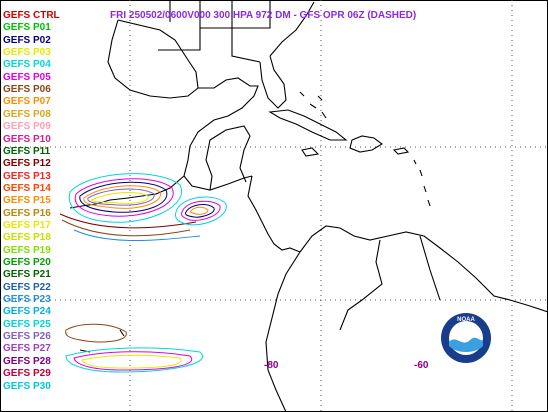 The image size is (548, 412). What do you see at coordinates (27, 77) in the screenshot?
I see `legend-item: GEFS P05` at bounding box center [27, 77].